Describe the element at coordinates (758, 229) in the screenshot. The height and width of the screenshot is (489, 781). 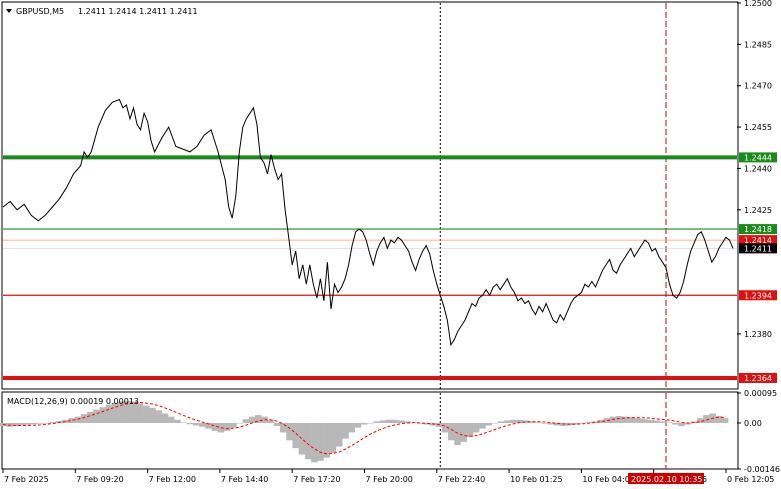
I see `level-tag-1: 1.2418` at that location.